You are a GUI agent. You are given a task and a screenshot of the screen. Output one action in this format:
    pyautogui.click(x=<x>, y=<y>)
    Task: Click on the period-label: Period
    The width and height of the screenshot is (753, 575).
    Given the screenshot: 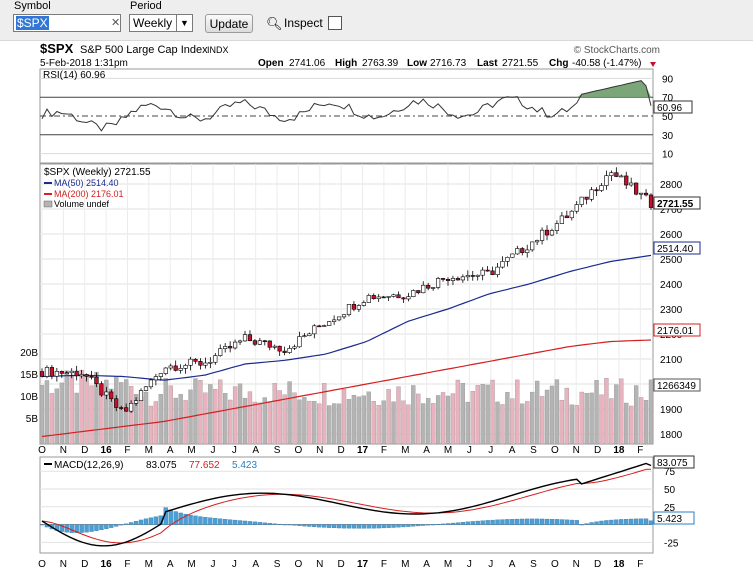 What is the action you would take?
    pyautogui.click(x=146, y=6)
    